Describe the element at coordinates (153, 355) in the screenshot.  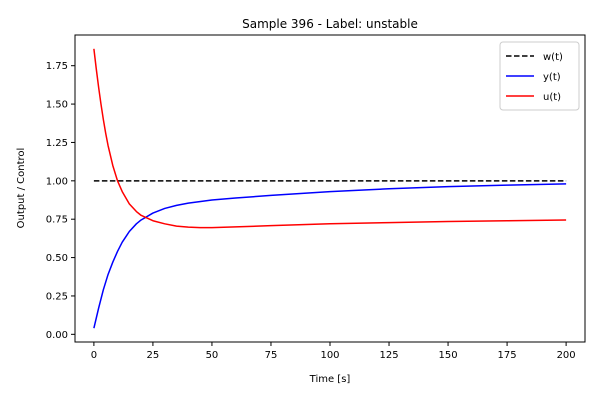
I see `x-tick-label: 25` at that location.